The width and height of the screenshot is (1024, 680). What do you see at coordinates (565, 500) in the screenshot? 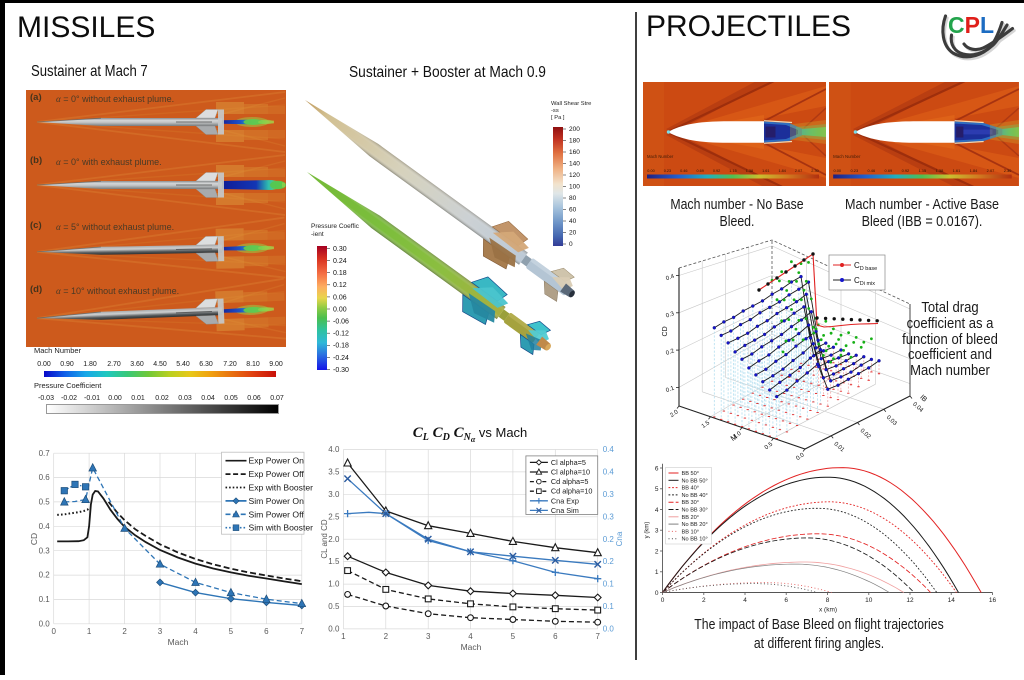
I see `svg-text: Cna Exp` at bounding box center [565, 500].